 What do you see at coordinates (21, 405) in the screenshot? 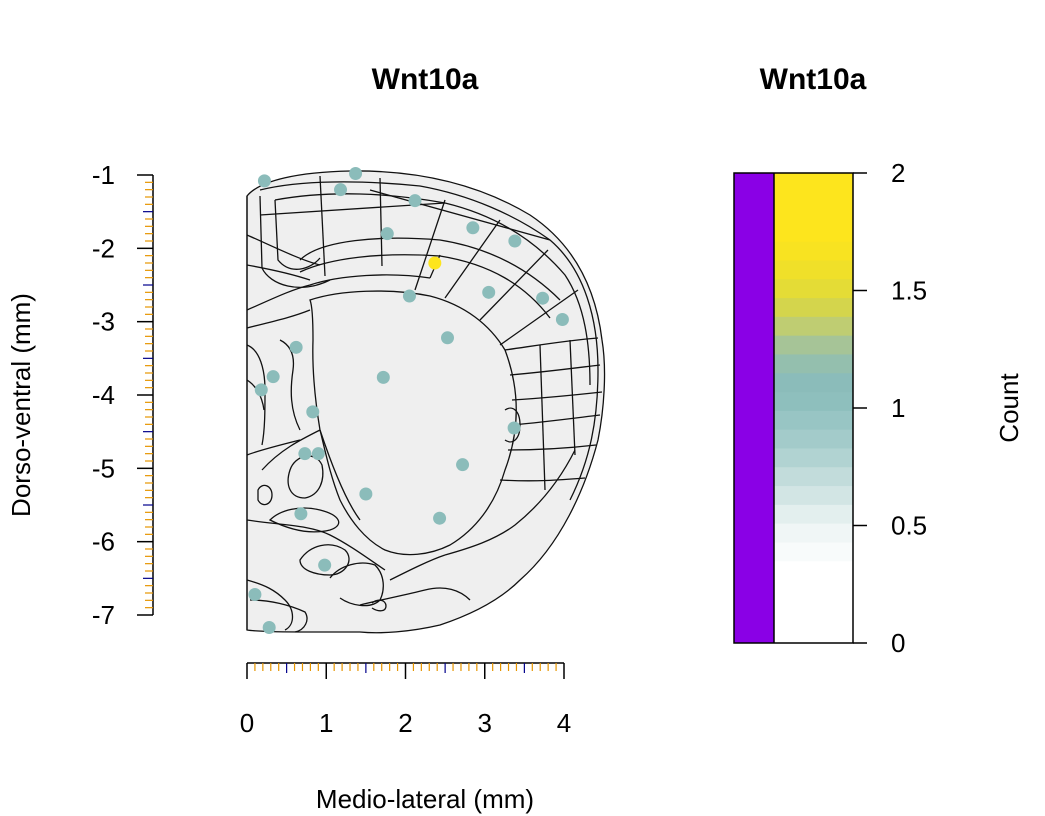
I see `y-axis-label: Dorso-ventral (mm)` at bounding box center [21, 405].